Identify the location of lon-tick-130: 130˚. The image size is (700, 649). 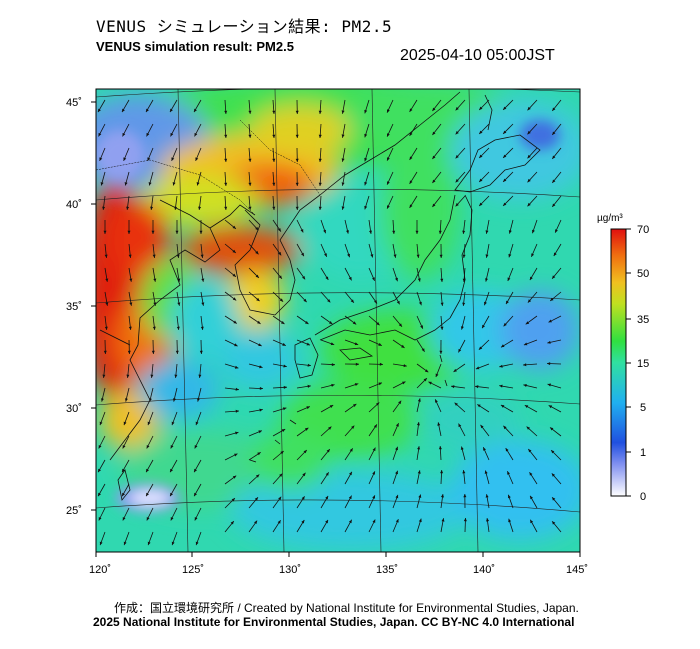
(290, 570).